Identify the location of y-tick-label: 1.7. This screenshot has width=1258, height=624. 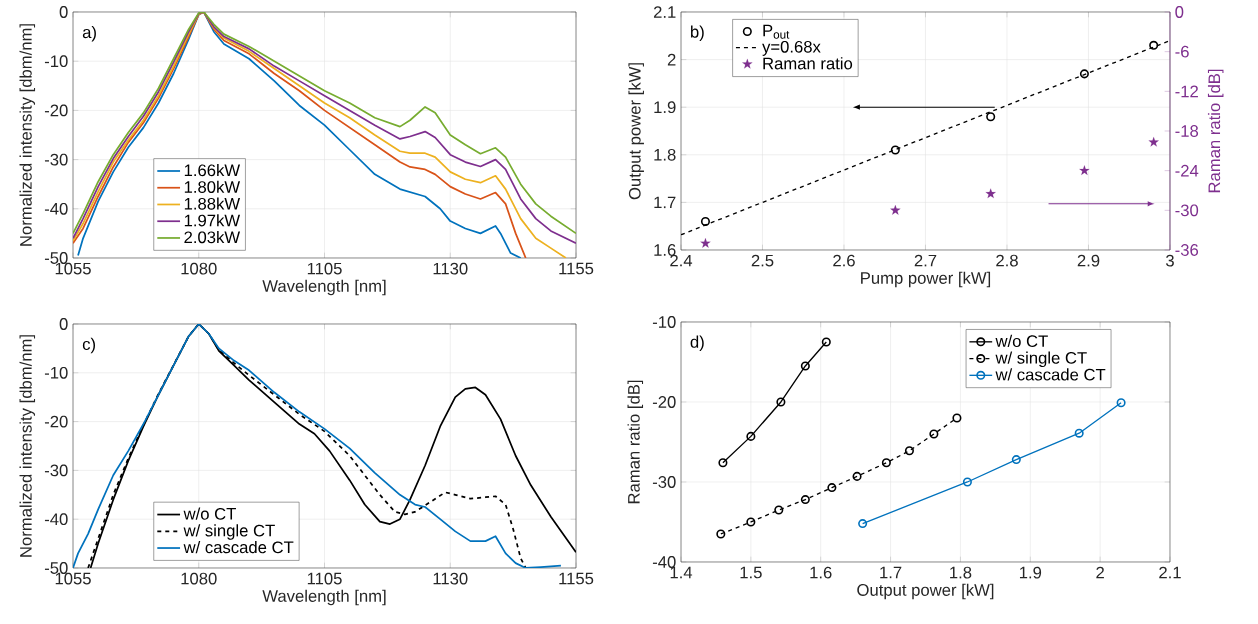
(665, 202).